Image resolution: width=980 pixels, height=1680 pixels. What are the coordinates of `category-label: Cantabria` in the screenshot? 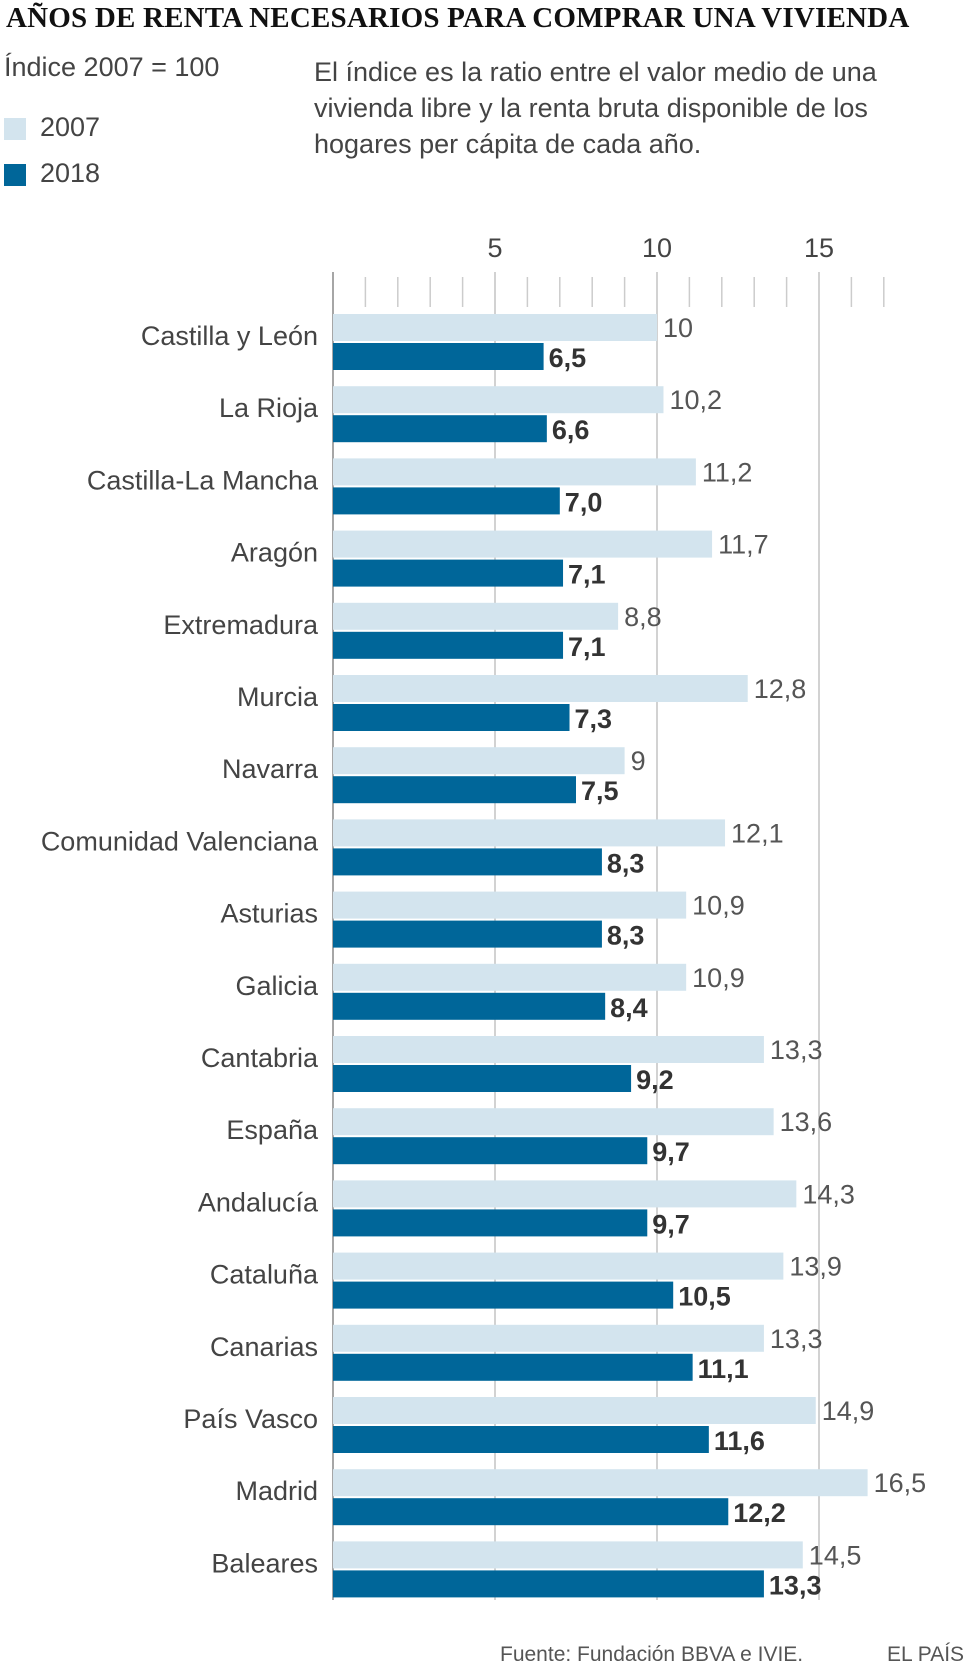 It's located at (260, 1058).